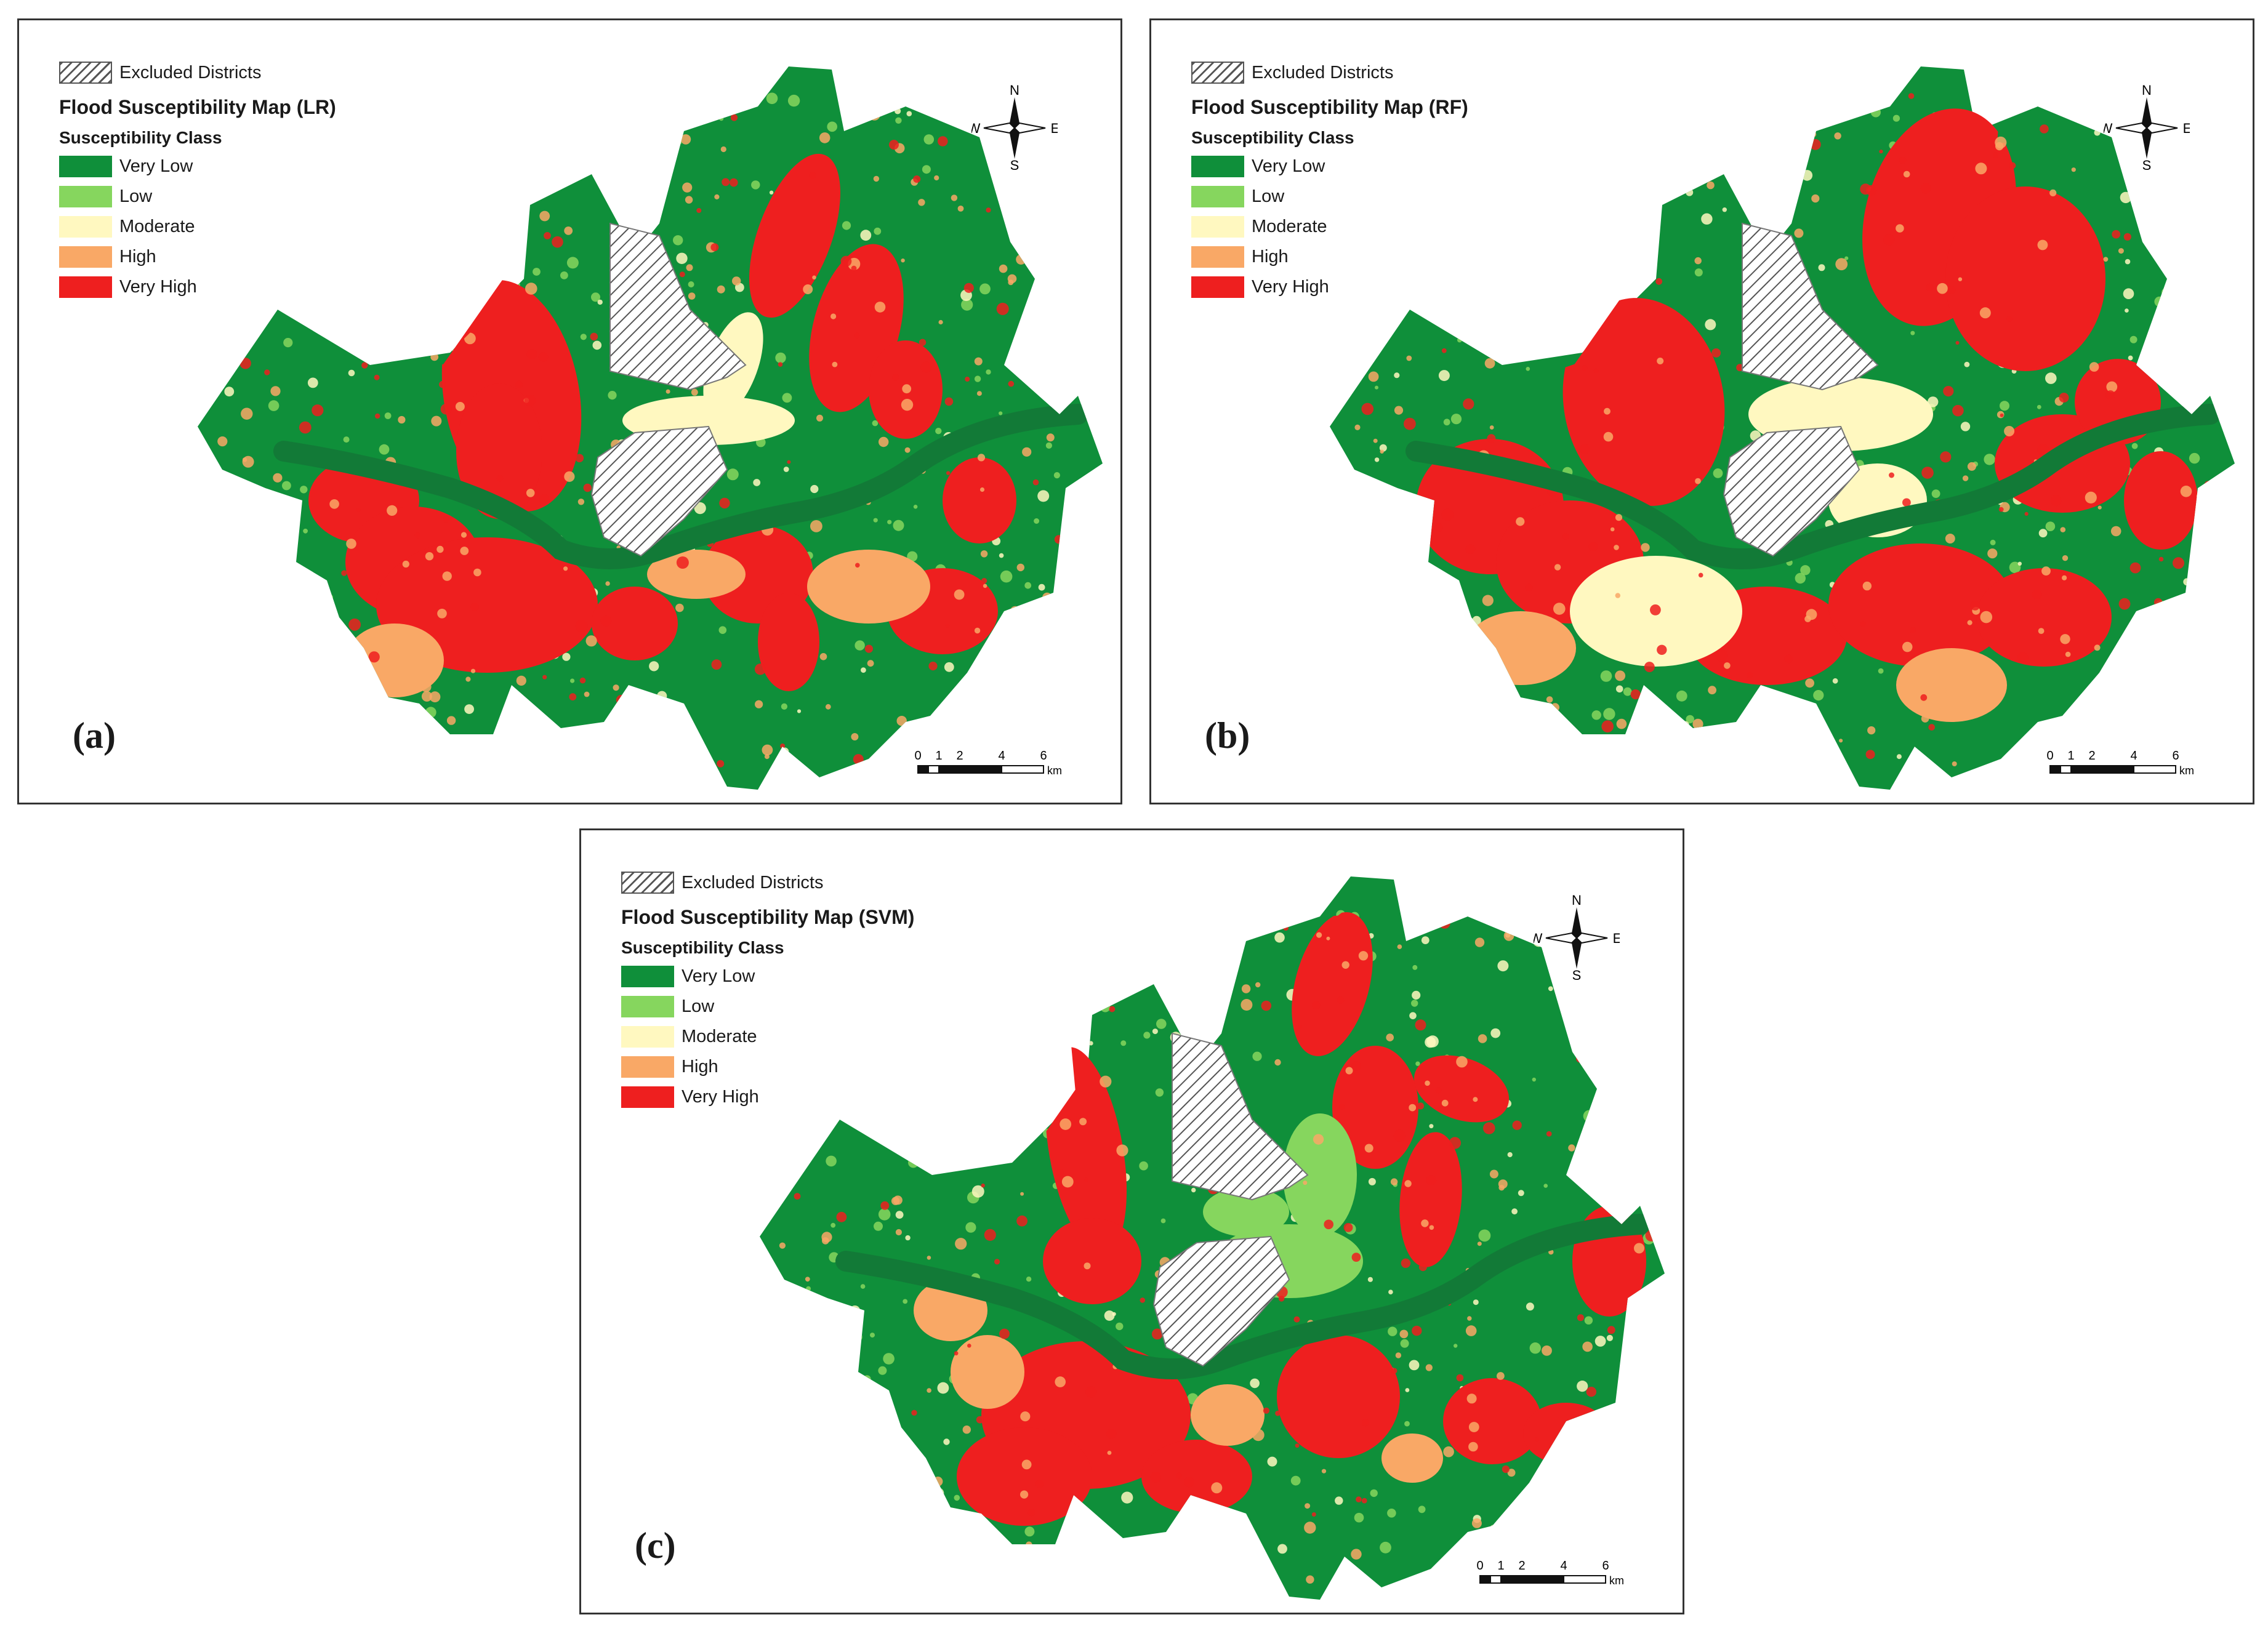 The image size is (2268, 1628). Describe the element at coordinates (1617, 1580) in the screenshot. I see `scale-unit: km` at that location.